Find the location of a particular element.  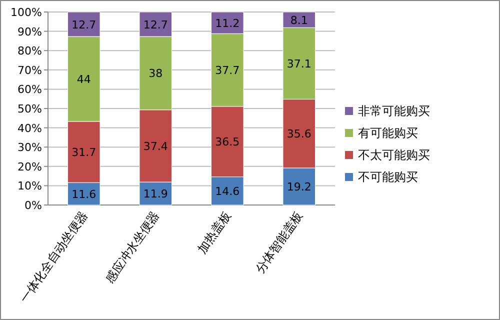

有可能购买: 44 38 37.7 37.1 is located at coordinates (191, 74).